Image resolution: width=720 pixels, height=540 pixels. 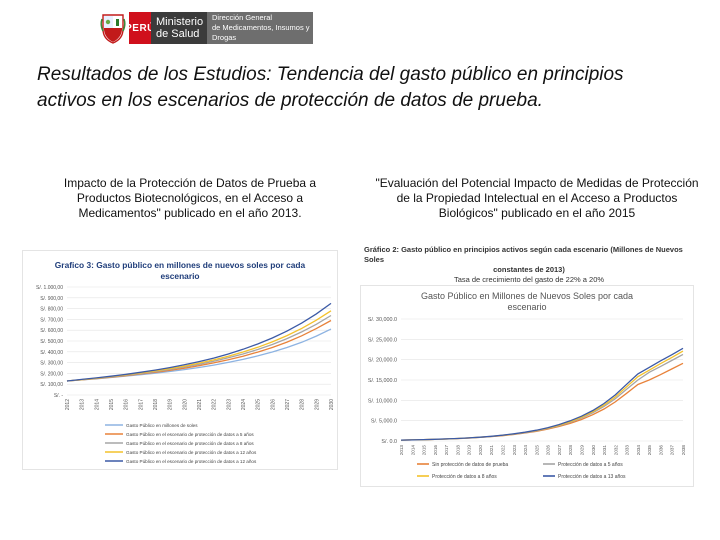 I want to click on x-tick-label: 2032, so click(x=615, y=450).